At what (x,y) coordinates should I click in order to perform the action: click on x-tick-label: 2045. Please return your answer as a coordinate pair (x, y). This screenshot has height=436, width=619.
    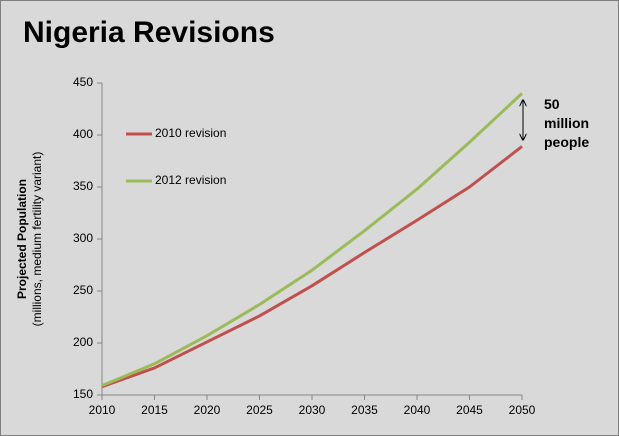
    Looking at the image, I should click on (469, 410).